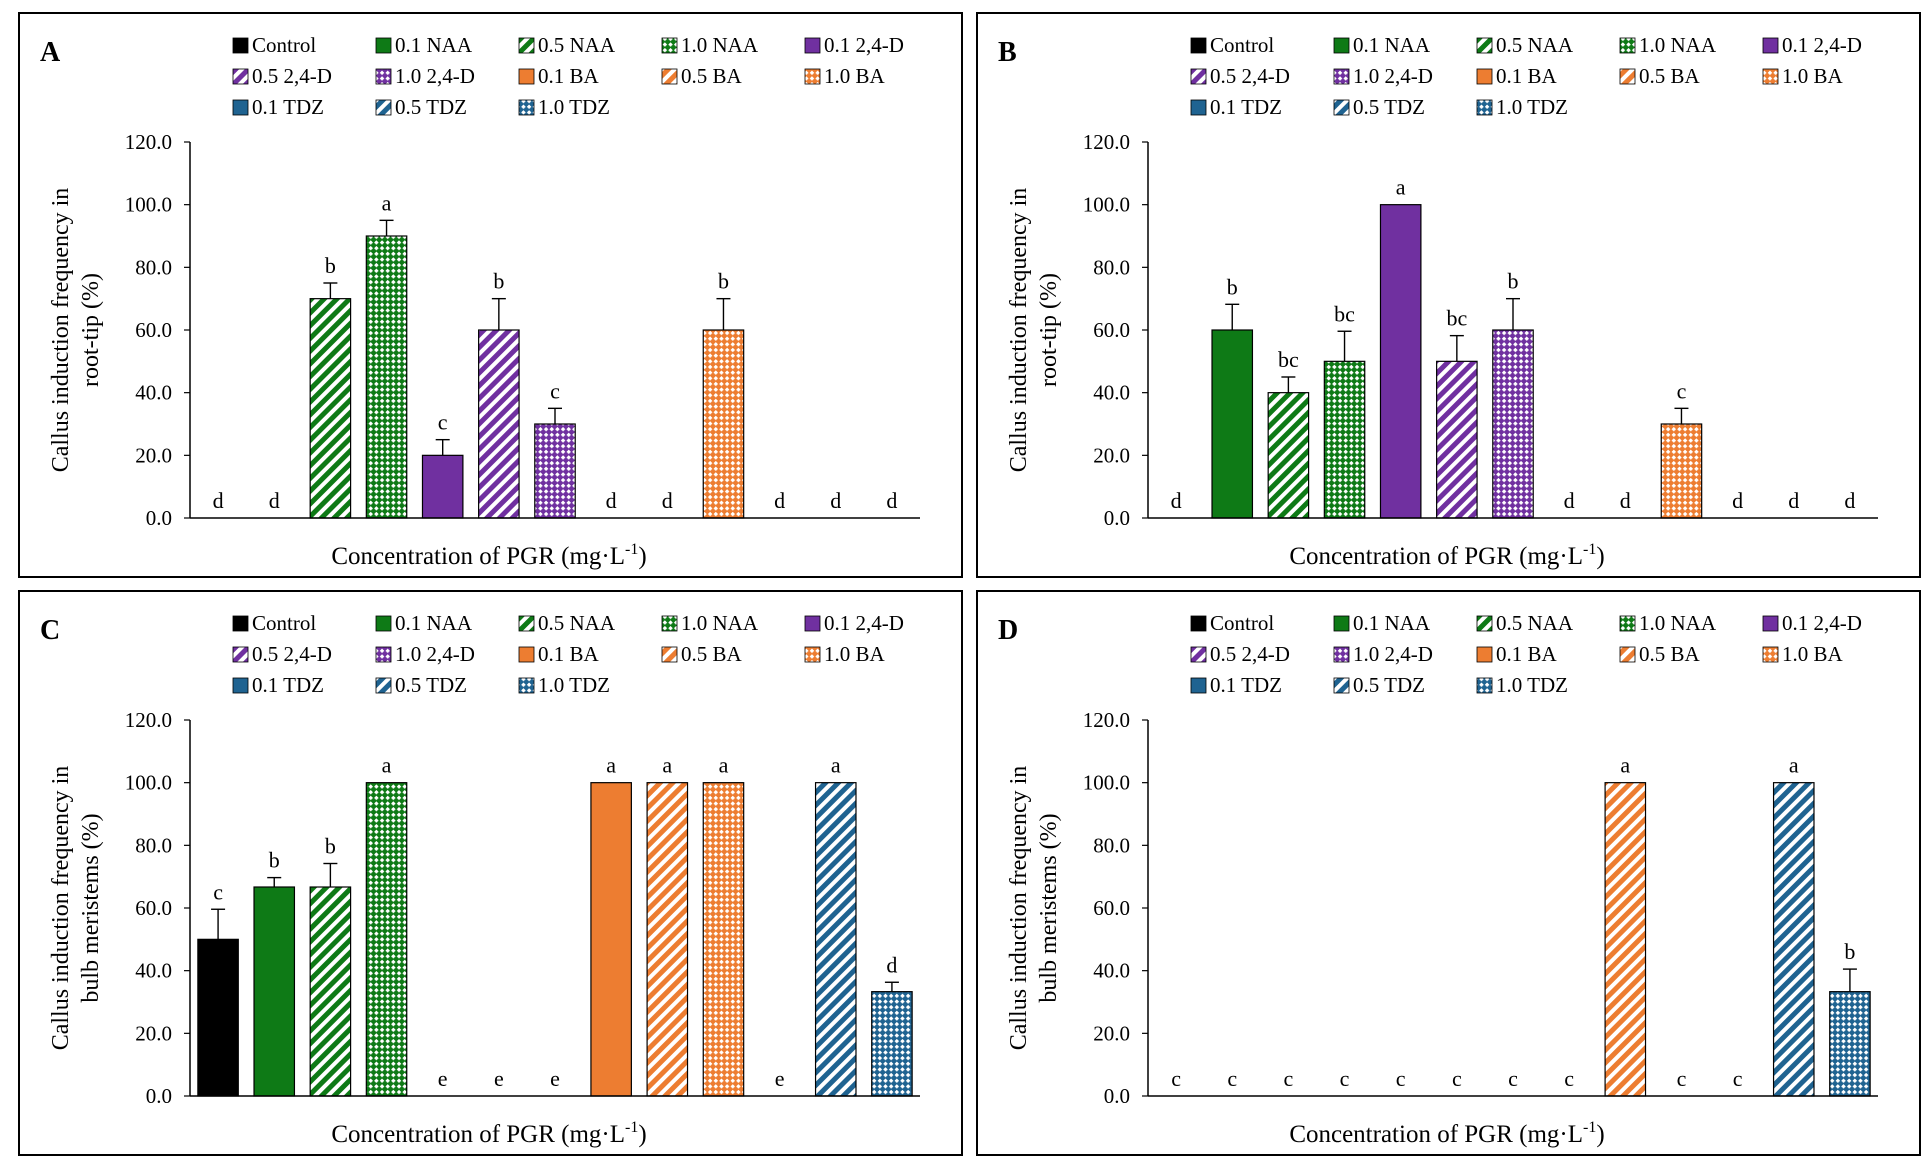  I want to click on y-tick-label: 100.0, so click(1106, 783).